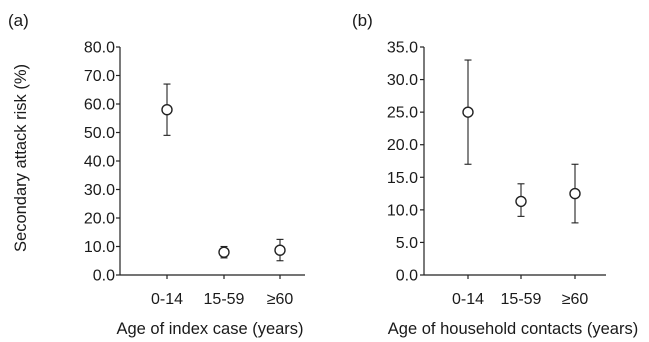 This screenshot has width=649, height=342. What do you see at coordinates (407, 243) in the screenshot?
I see `y-tick-label: 5.0` at bounding box center [407, 243].